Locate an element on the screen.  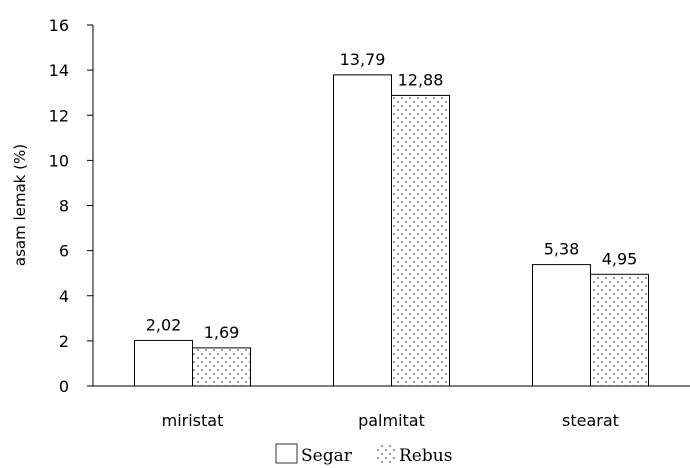
legend-swatch-segar is located at coordinates (286, 453).